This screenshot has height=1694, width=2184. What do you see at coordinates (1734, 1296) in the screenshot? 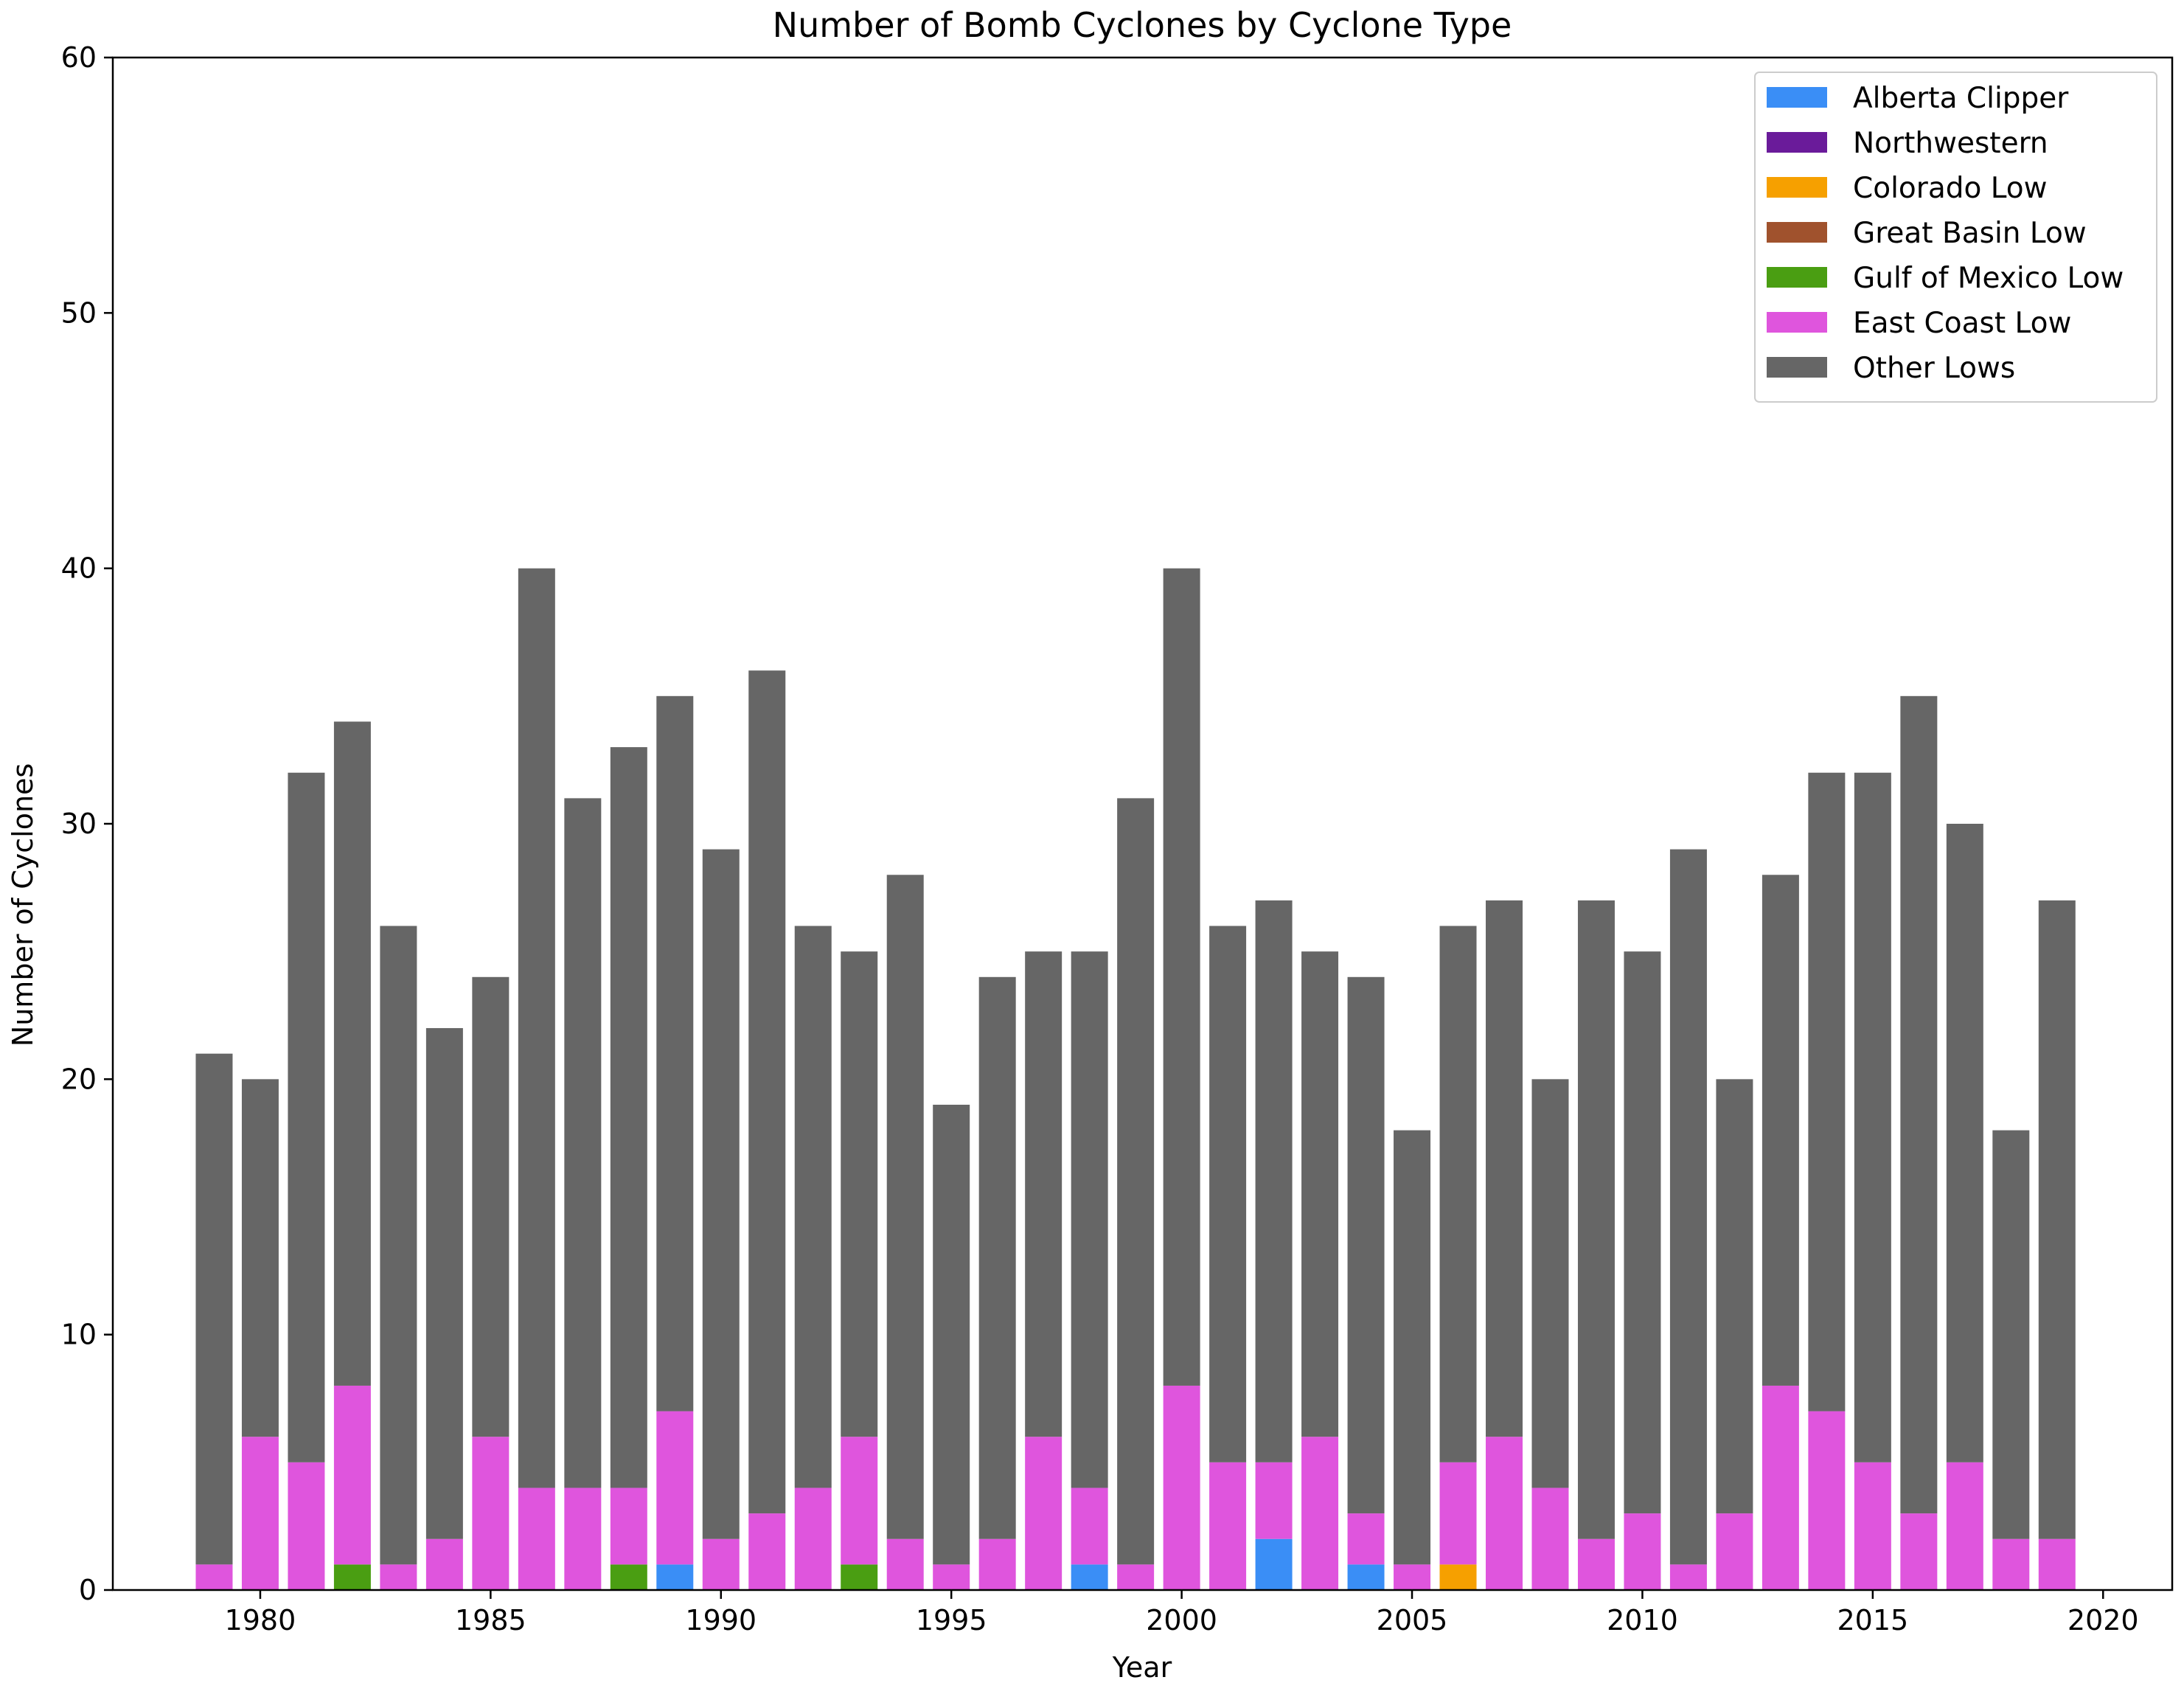
I see `bar-other-lows-2012` at bounding box center [1734, 1296].